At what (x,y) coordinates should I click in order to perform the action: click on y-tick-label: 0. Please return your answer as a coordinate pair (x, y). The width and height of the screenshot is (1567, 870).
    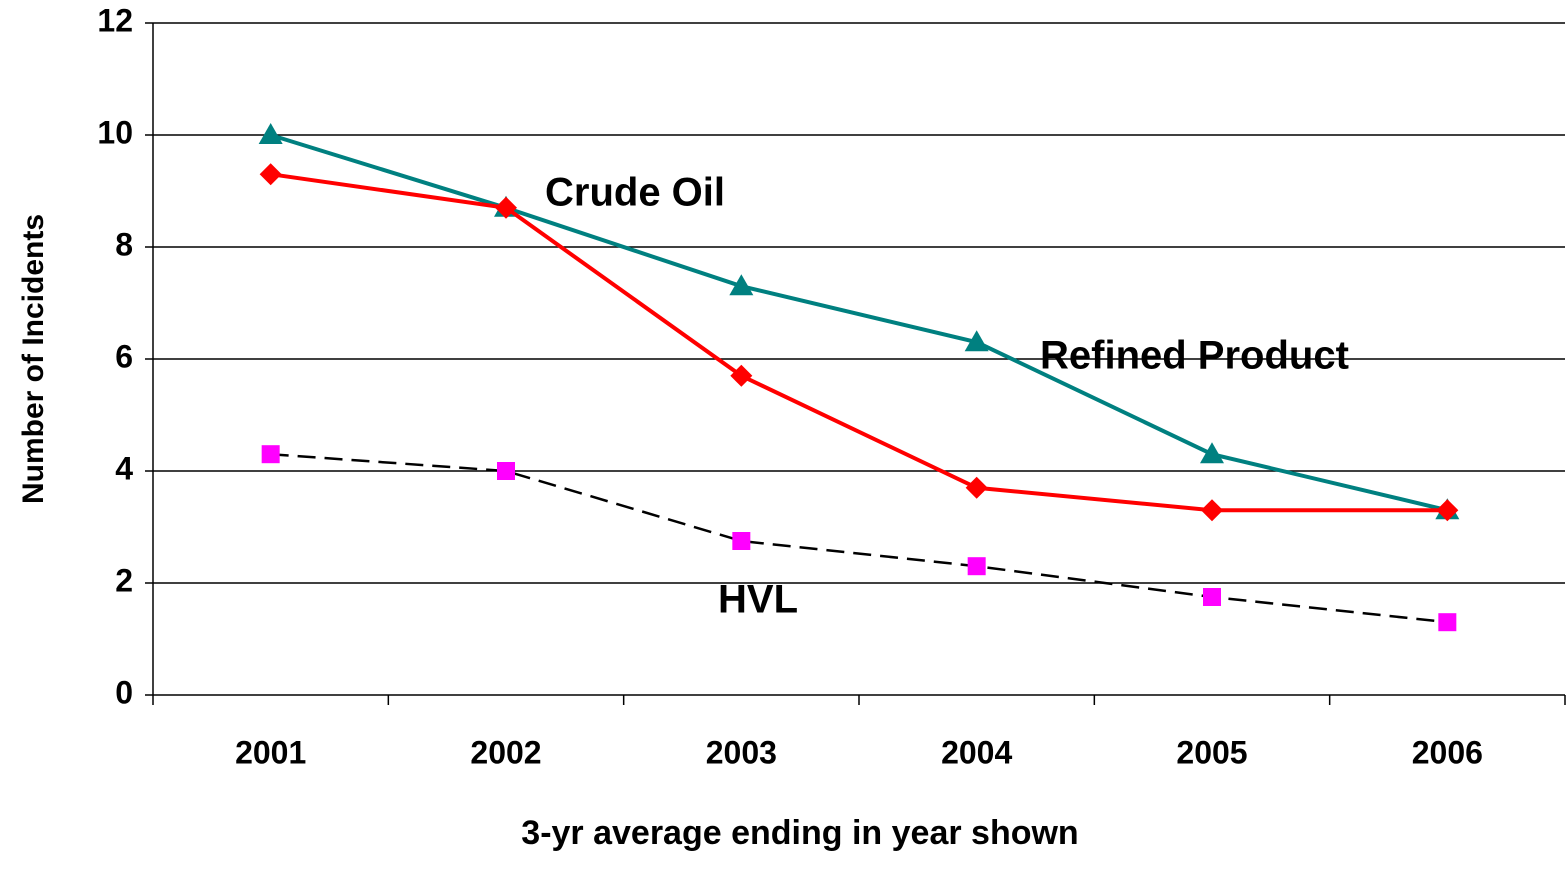
    Looking at the image, I should click on (124, 692).